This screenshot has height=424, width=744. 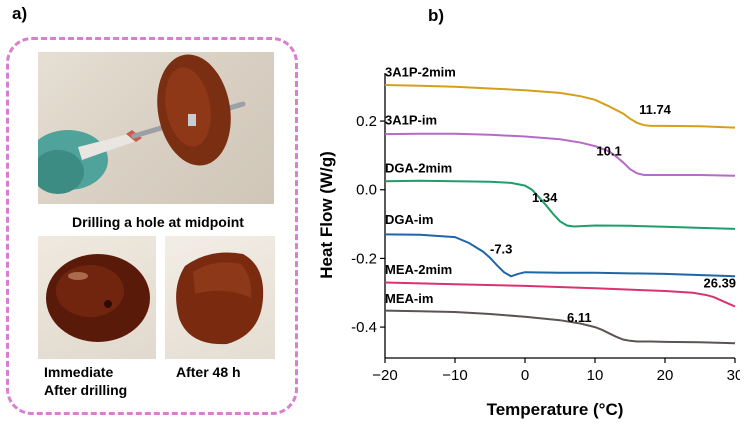 What do you see at coordinates (560, 204) in the screenshot?
I see `series-line-dga-2mim` at bounding box center [560, 204].